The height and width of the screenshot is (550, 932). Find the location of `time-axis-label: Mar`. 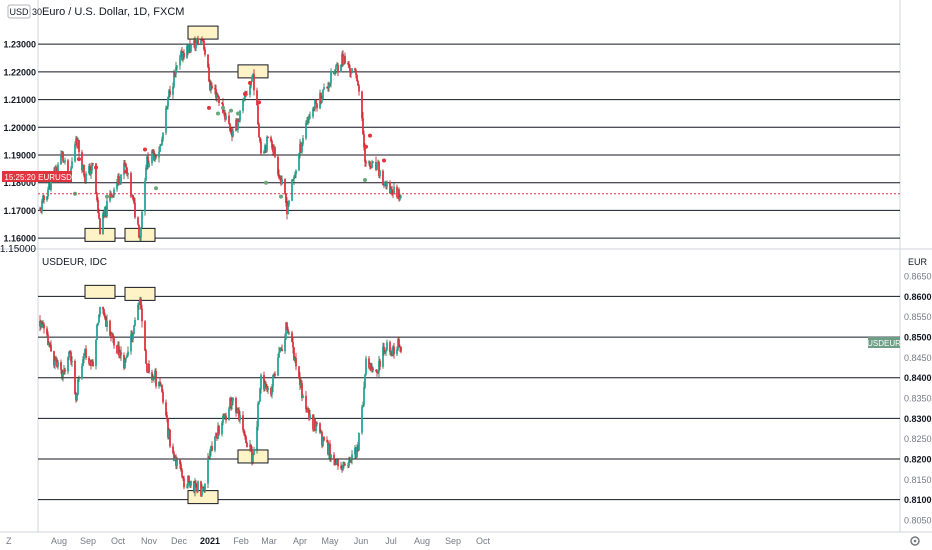

time-axis-label: Mar is located at coordinates (269, 541).